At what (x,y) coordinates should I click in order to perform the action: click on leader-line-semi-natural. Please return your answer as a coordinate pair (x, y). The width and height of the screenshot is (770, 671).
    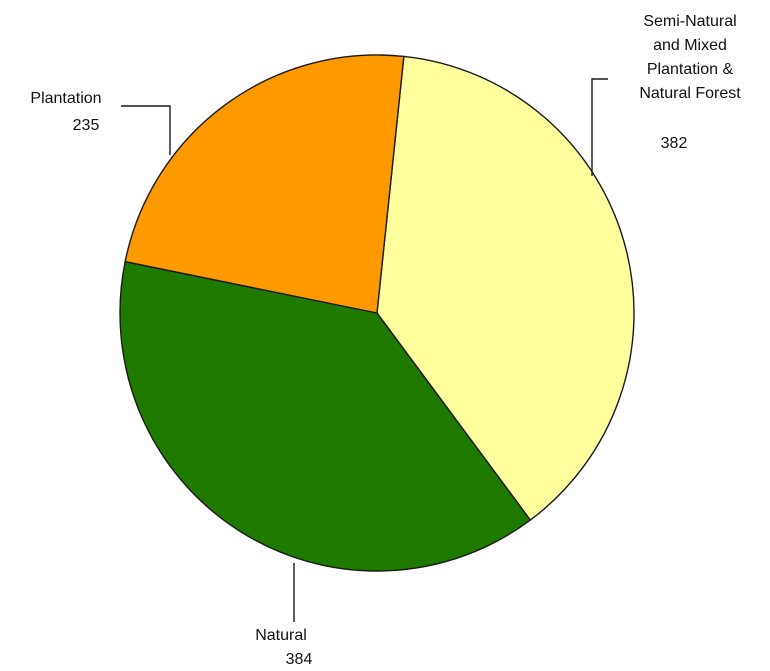
    Looking at the image, I should click on (599, 127).